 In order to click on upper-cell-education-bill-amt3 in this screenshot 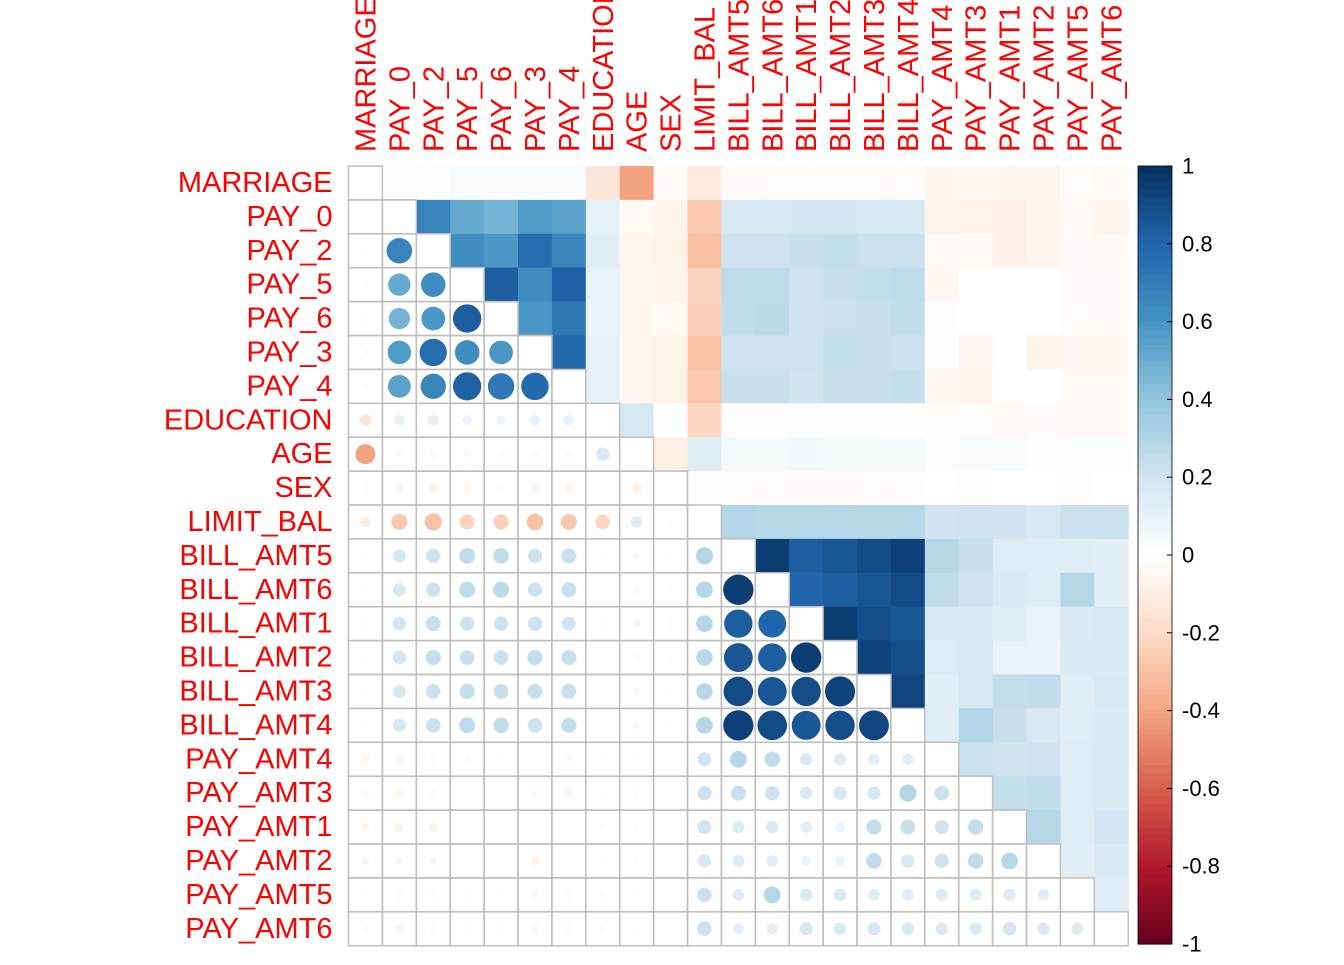, I will do `click(874, 420)`.